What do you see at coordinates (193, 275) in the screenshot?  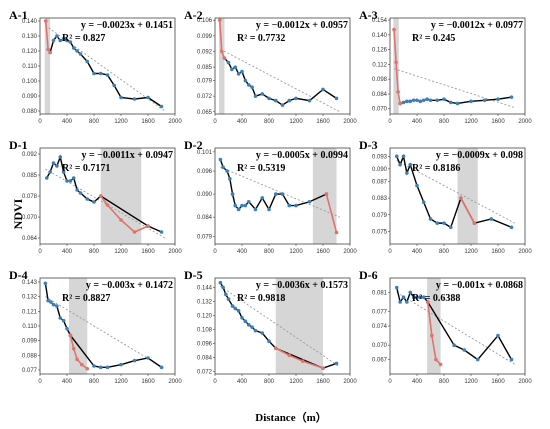 I see `panel-title: D-5` at bounding box center [193, 275].